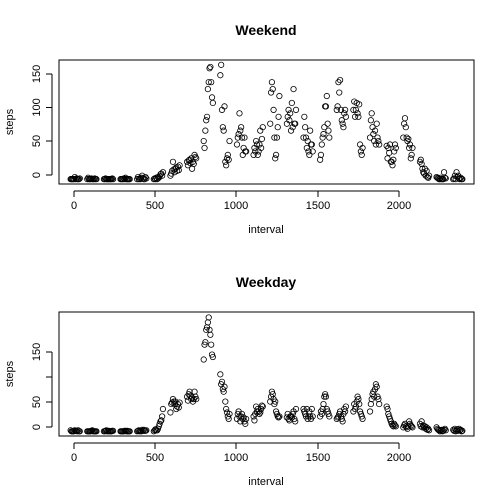 The width and height of the screenshot is (504, 504). I want to click on x-axis-label: interval, so click(265, 230).